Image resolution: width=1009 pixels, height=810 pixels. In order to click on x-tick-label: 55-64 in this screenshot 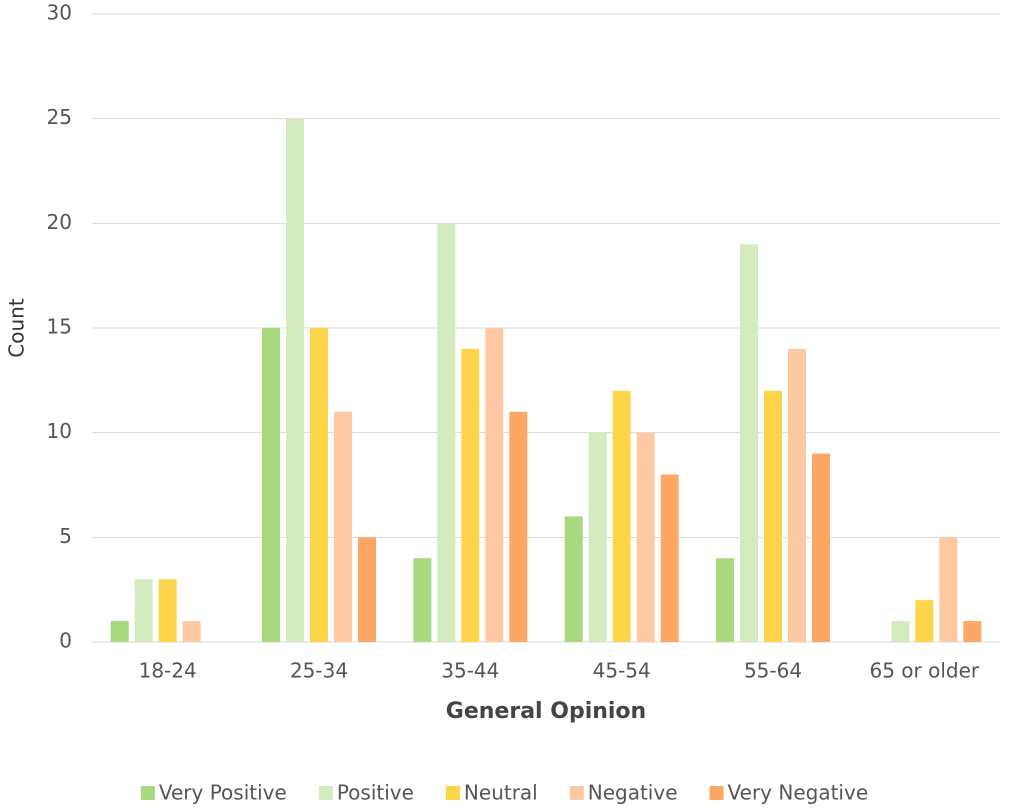, I will do `click(773, 671)`.